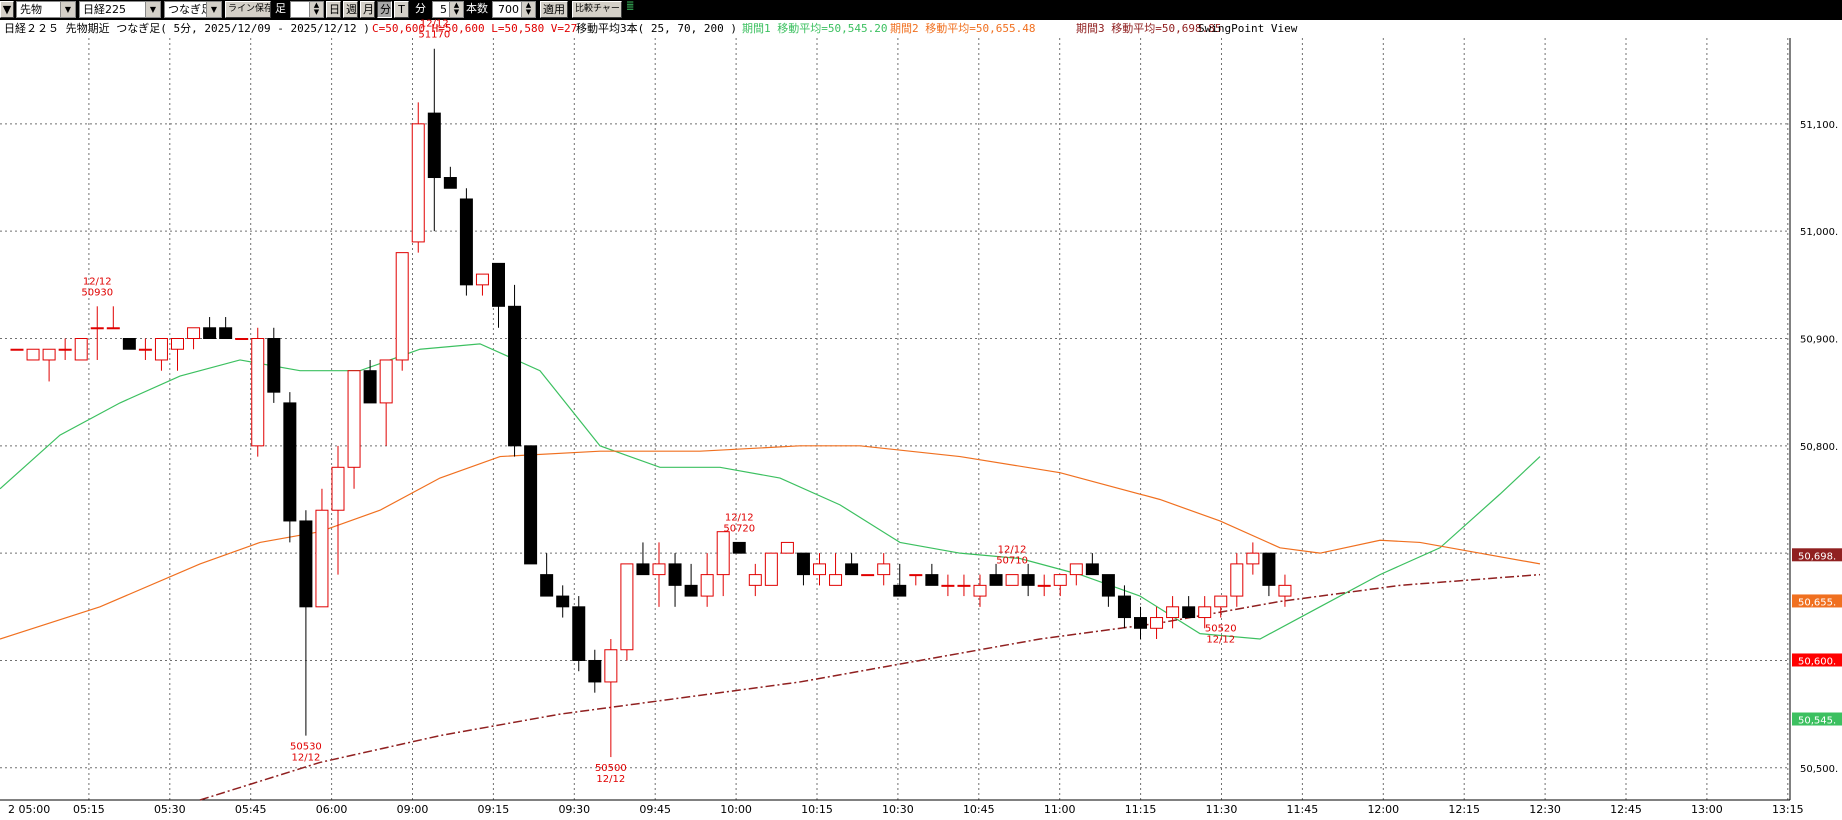  Describe the element at coordinates (597, 9) in the screenshot. I see `compare-chart-button: 比較チャート` at that location.